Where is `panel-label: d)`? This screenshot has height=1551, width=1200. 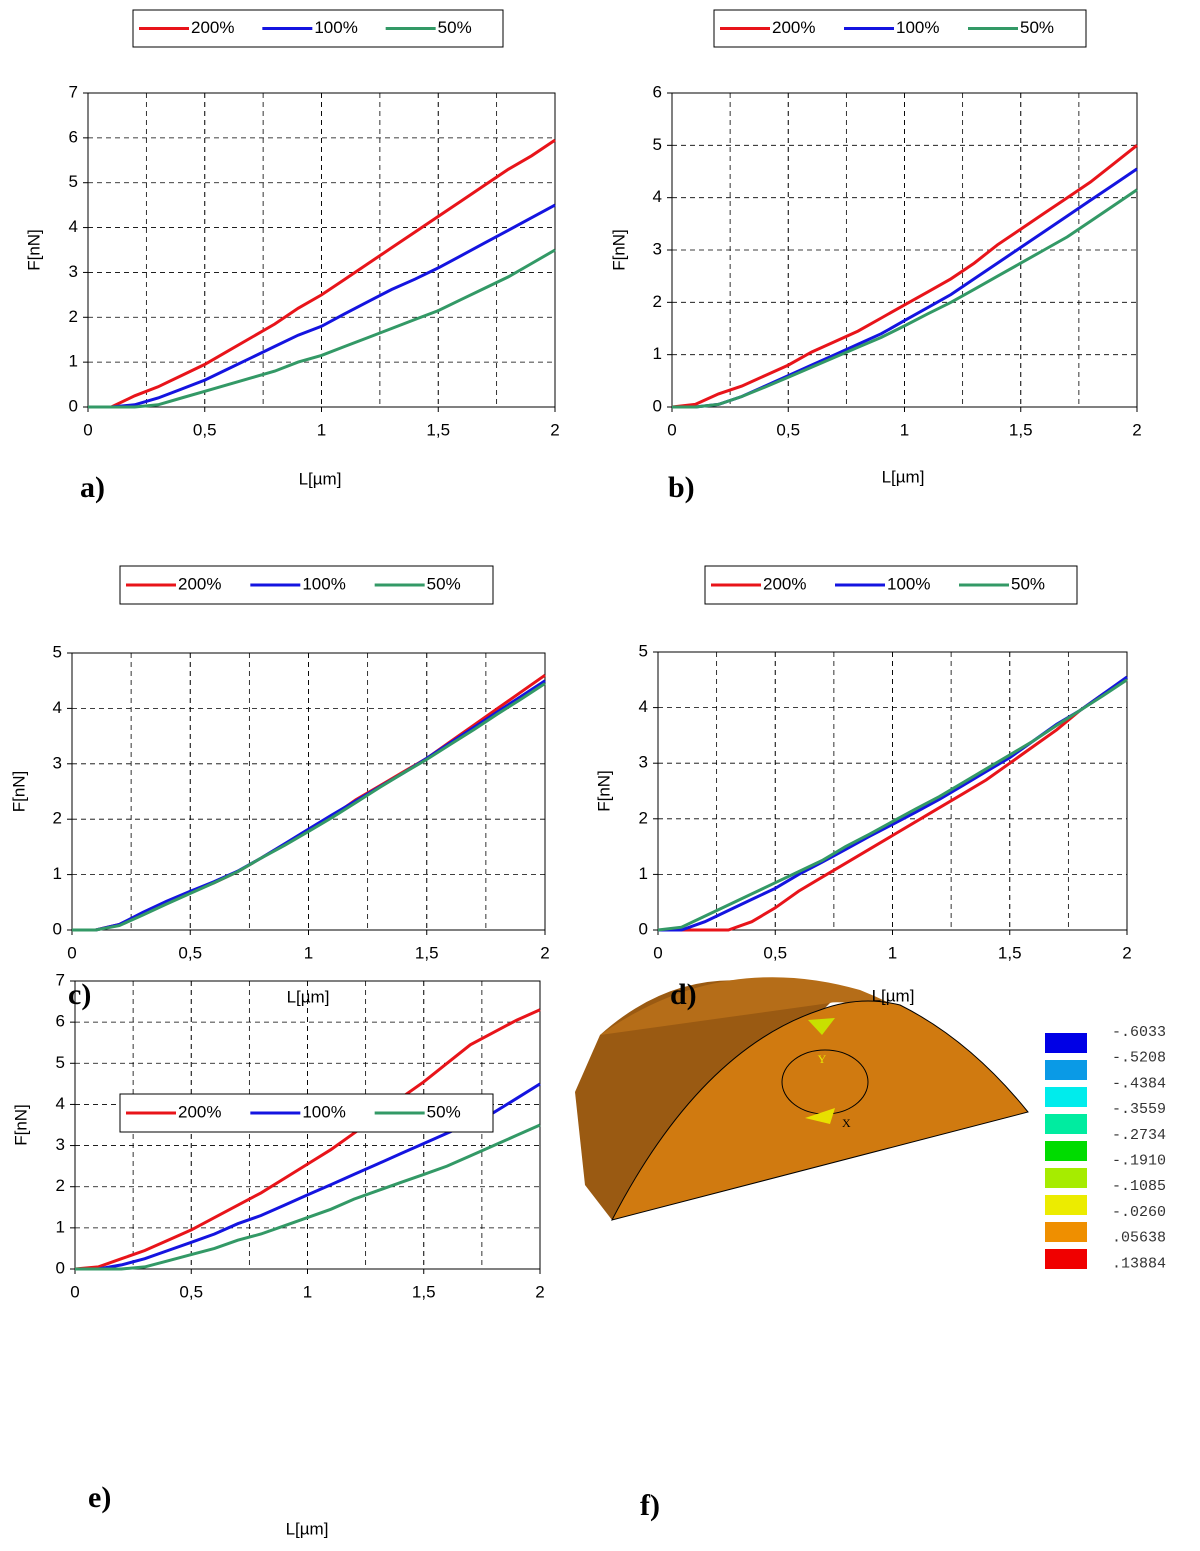
panel-label: d) is located at coordinates (683, 994).